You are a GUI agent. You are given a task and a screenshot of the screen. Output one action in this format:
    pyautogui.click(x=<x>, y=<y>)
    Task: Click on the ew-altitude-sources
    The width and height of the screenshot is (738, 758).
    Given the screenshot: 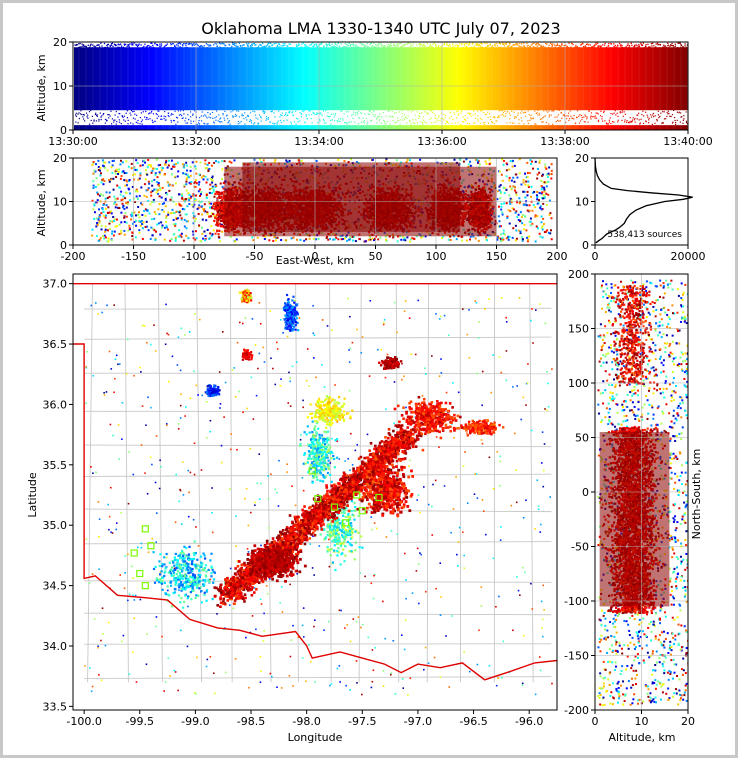 What is the action you would take?
    pyautogui.click(x=322, y=200)
    